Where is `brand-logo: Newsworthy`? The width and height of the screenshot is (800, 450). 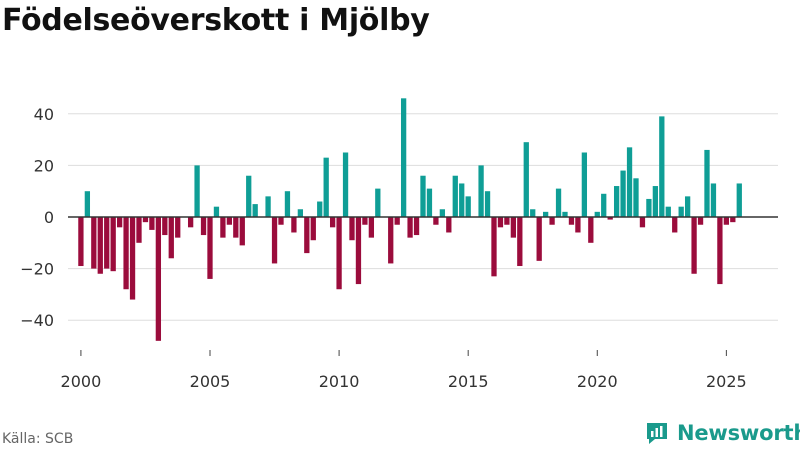
brand-logo: Newsworthy is located at coordinates (722, 433).